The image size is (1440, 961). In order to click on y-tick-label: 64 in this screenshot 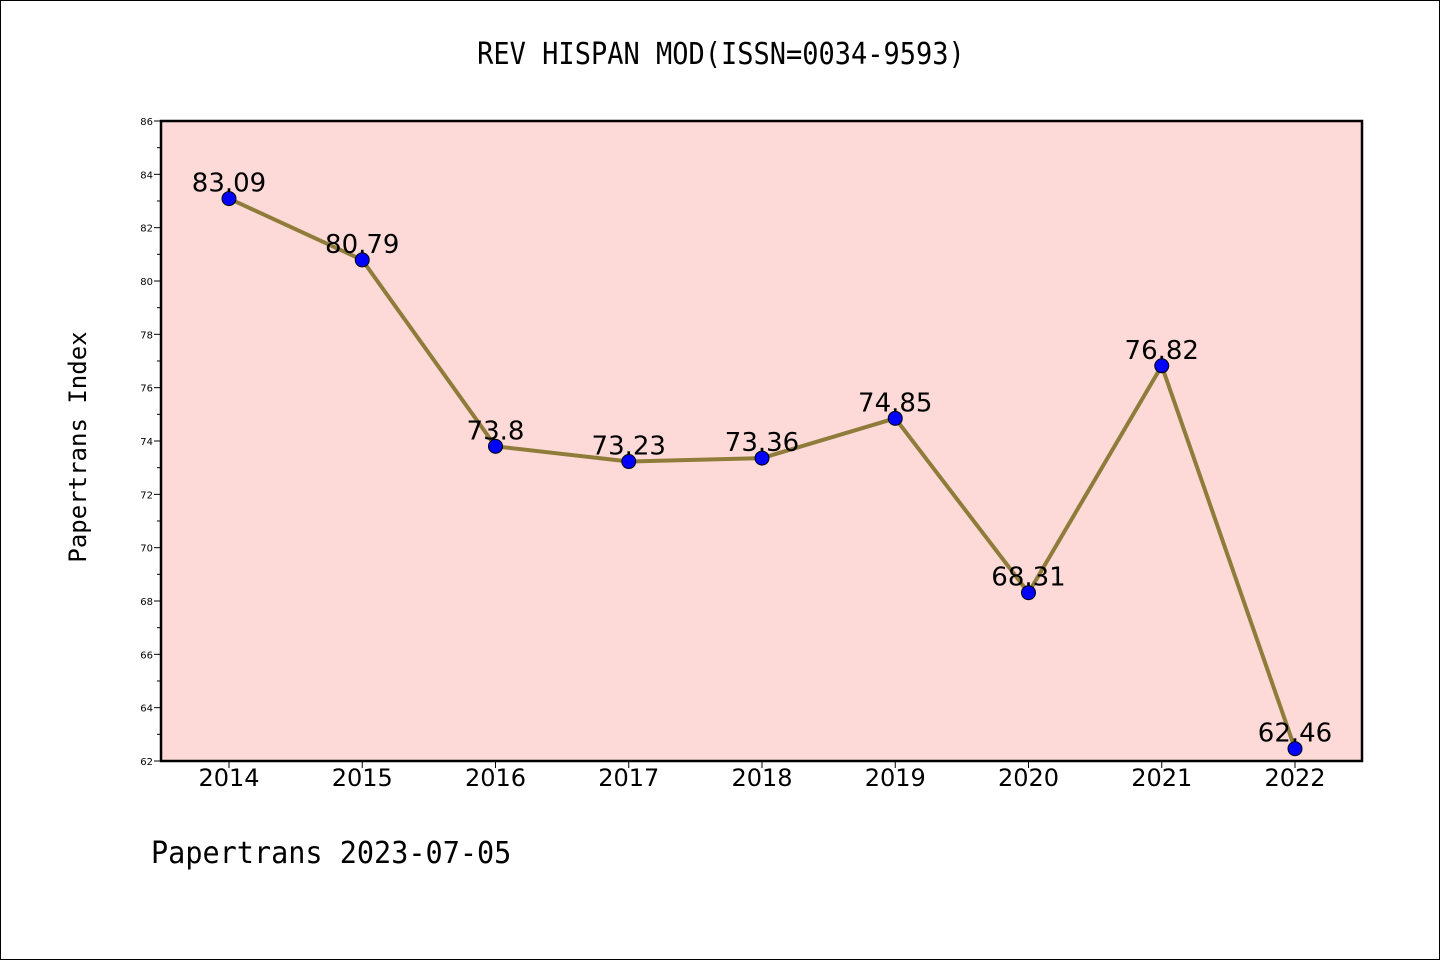, I will do `click(146, 709)`.